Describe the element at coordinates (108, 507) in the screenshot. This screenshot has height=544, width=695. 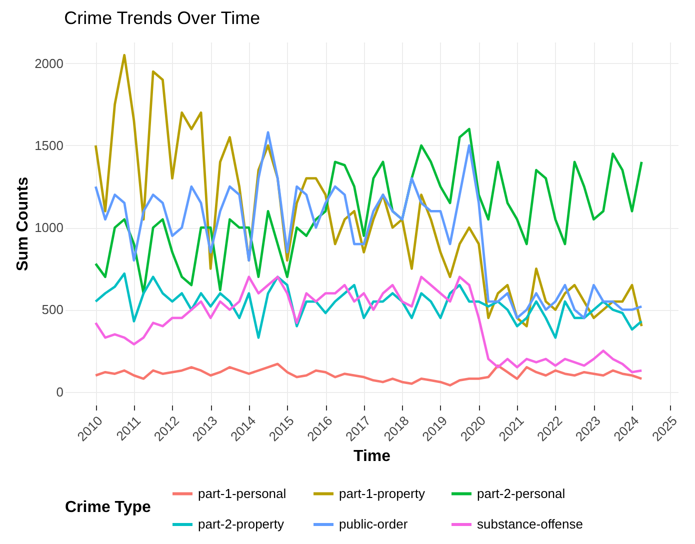
I see `legend-title: Crime Type` at that location.